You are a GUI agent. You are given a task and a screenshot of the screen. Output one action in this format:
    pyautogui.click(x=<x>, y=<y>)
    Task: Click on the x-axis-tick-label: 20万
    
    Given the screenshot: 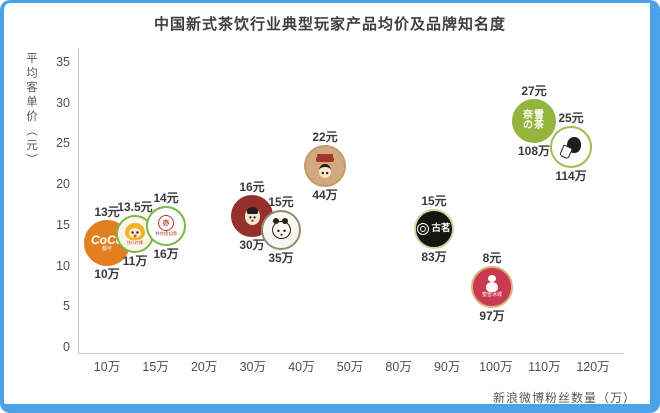 What is the action you would take?
    pyautogui.click(x=204, y=367)
    